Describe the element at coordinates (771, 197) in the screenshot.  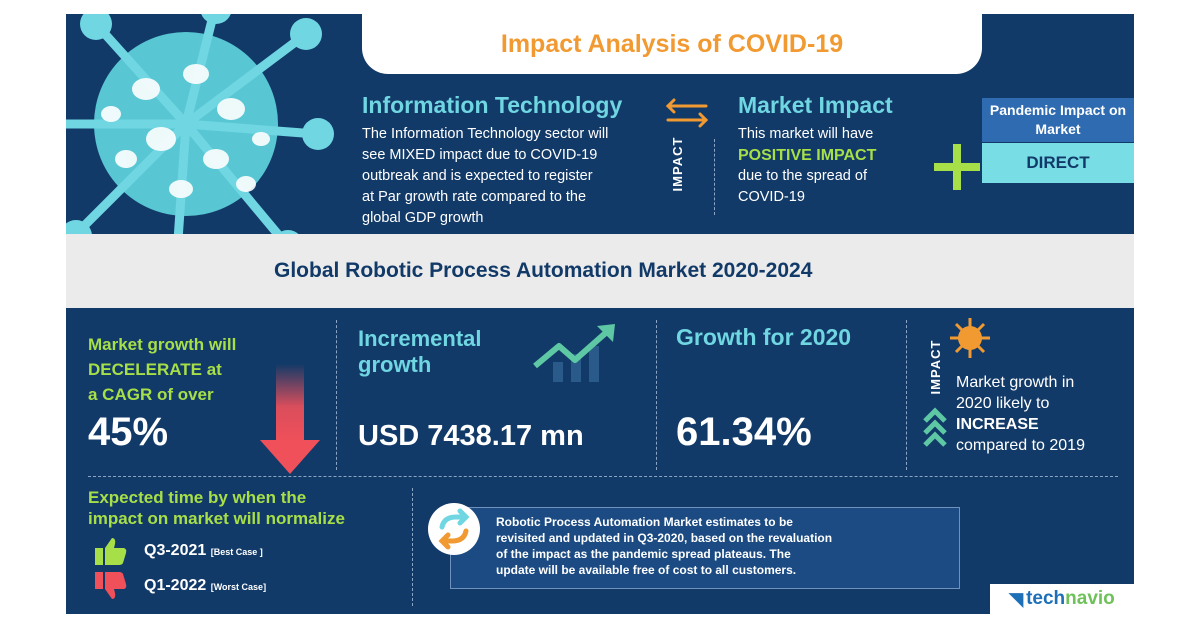
I see `market-impact-line: COVID-19` at that location.